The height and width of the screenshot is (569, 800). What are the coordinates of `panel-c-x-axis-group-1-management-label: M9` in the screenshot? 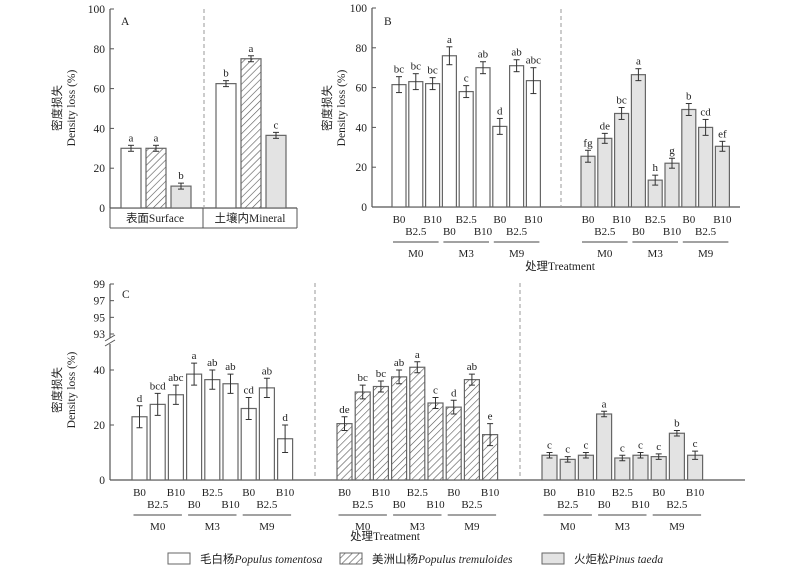 It's located at (267, 527).